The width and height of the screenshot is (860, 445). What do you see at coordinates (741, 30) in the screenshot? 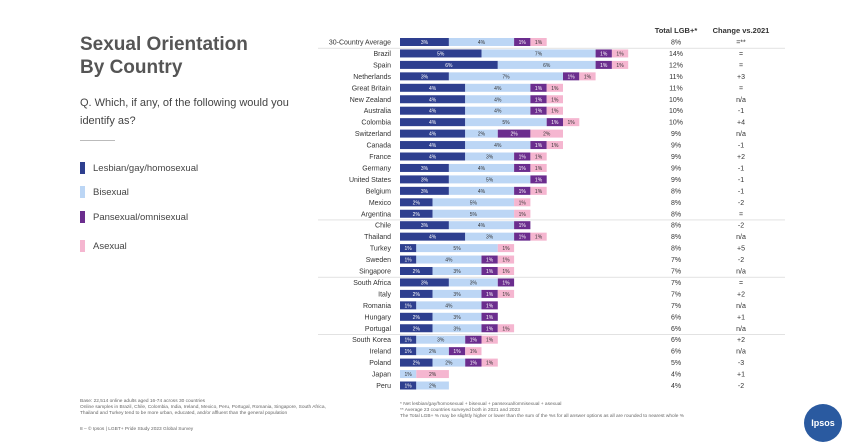
I see `change-column-header: Change vs.2021` at bounding box center [741, 30].